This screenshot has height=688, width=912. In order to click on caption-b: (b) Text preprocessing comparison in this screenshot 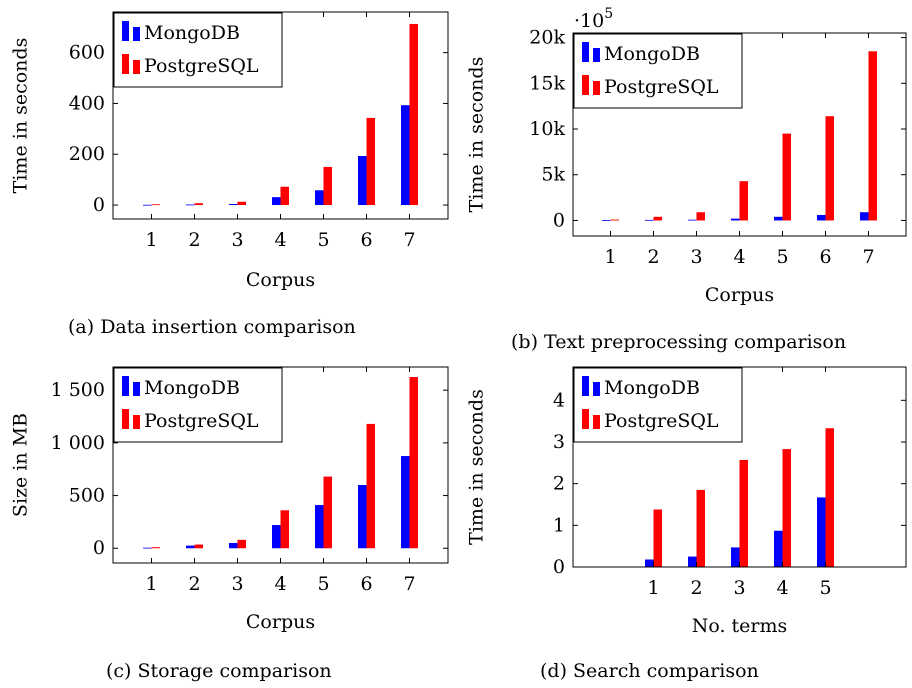, I will do `click(679, 342)`.